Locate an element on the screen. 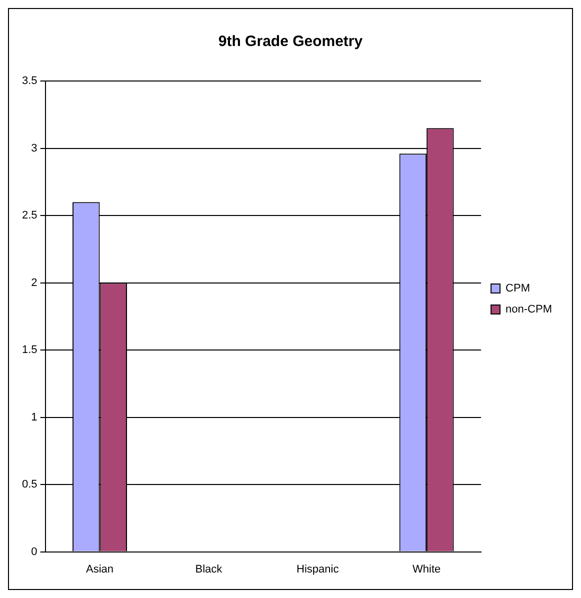  y-tick-label: 2 is located at coordinates (34, 282).